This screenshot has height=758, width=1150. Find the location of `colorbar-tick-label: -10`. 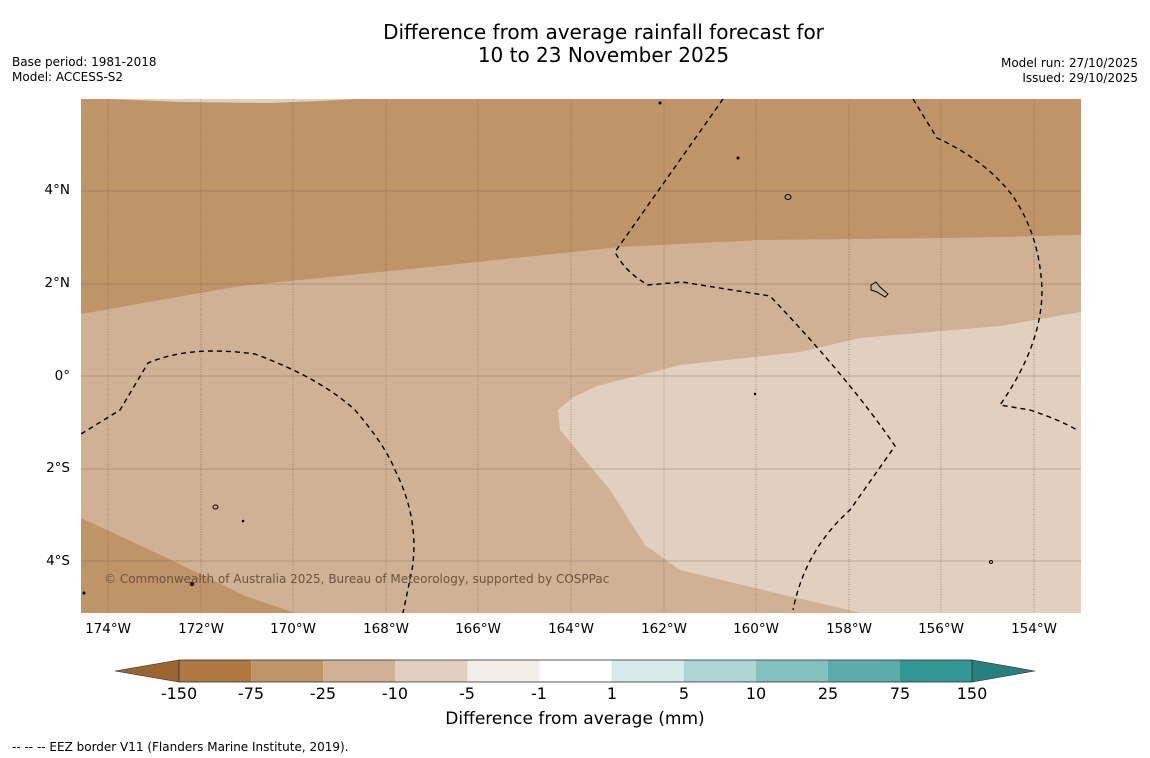

colorbar-tick-label: -10 is located at coordinates (395, 693).